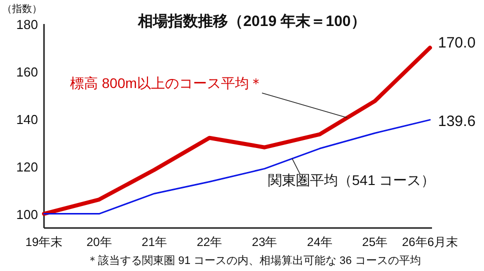 The height and width of the screenshot is (271, 484). Describe the element at coordinates (27, 119) in the screenshot. I see `y-tick-label: 140` at that location.